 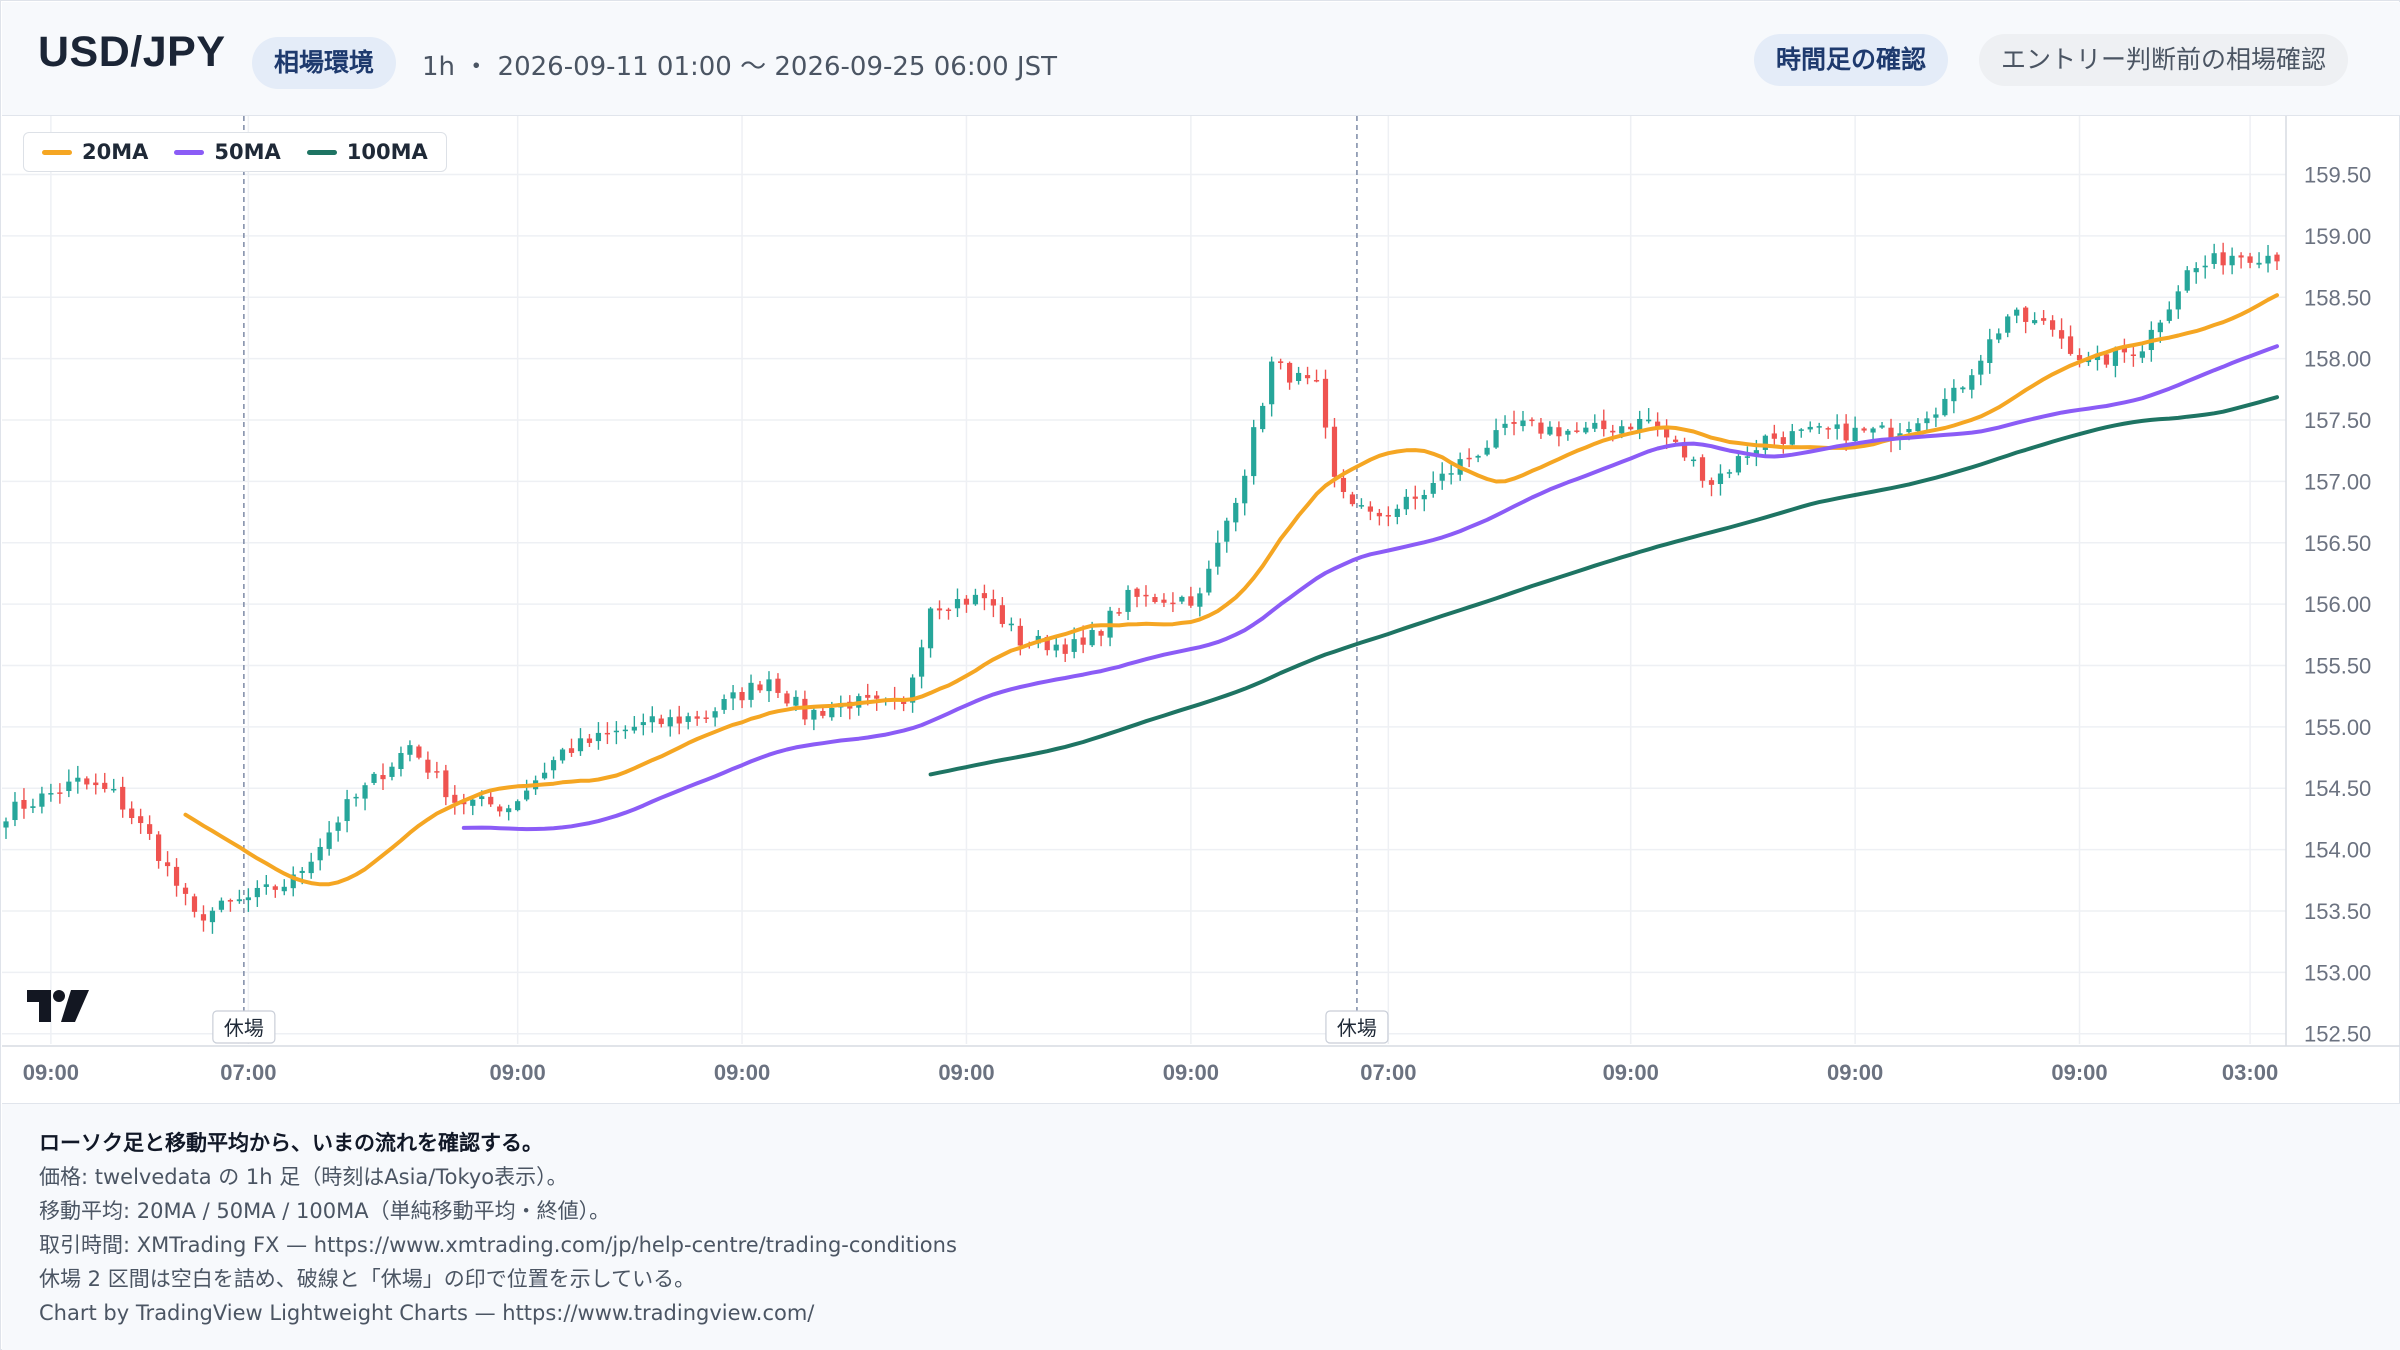 What do you see at coordinates (2337, 359) in the screenshot?
I see `y-tick-label: 158.00` at bounding box center [2337, 359].